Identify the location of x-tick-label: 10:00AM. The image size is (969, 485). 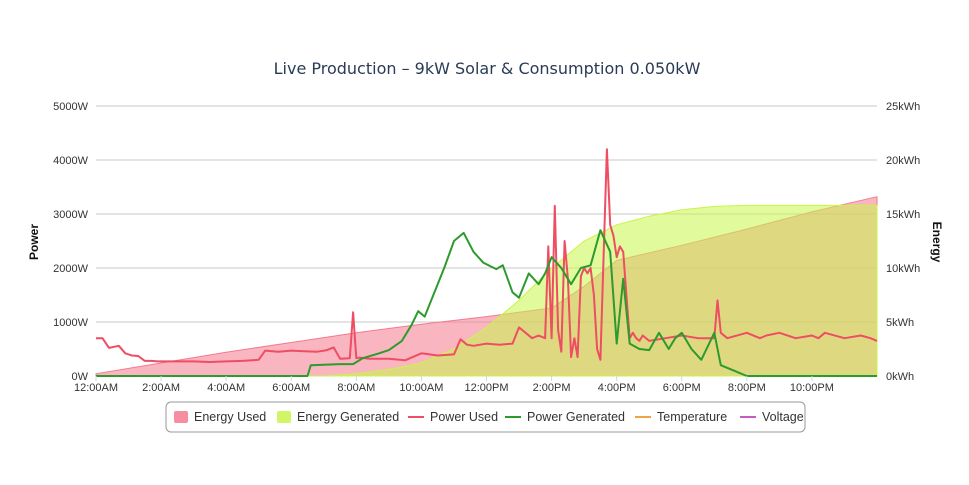
(421, 388).